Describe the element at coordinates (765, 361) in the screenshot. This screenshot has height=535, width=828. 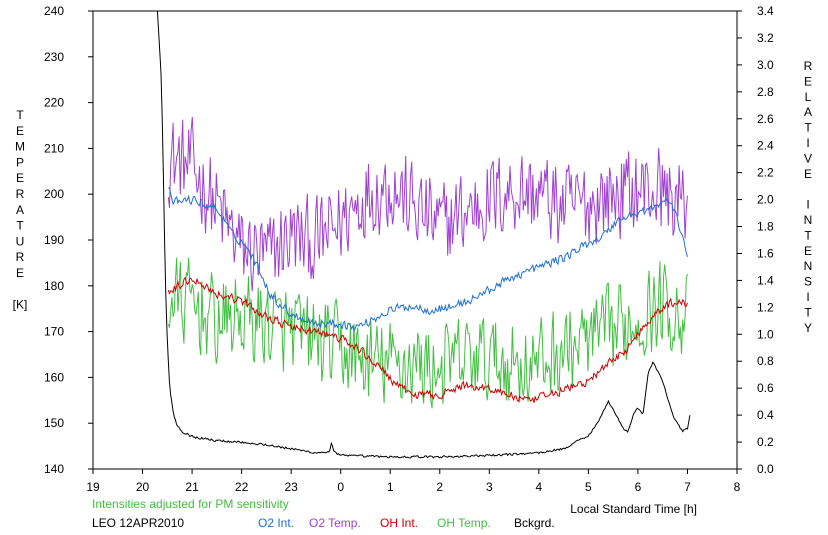
I see `y-right-tick-label: 0.8` at that location.